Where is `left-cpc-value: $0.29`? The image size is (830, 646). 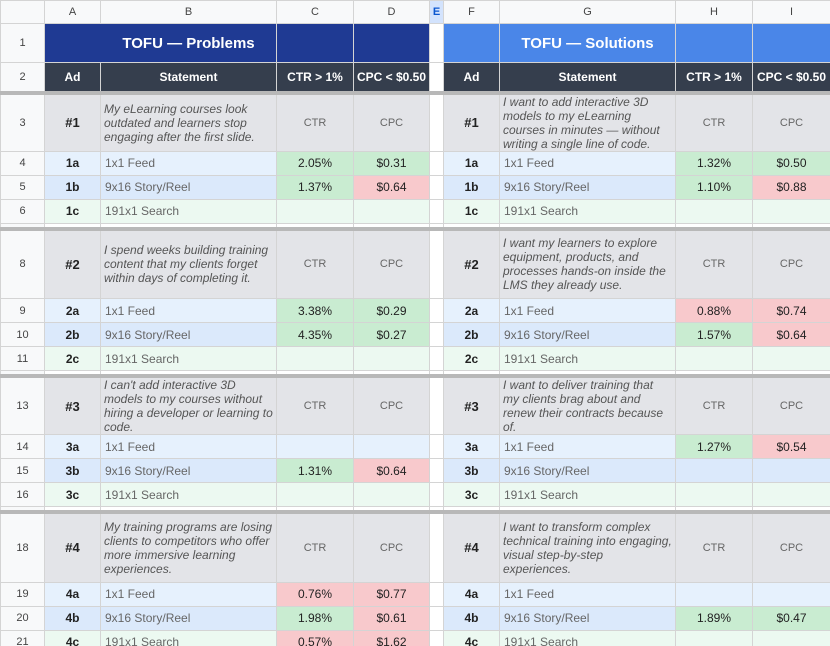
left-cpc-value: $0.29 is located at coordinates (391, 310).